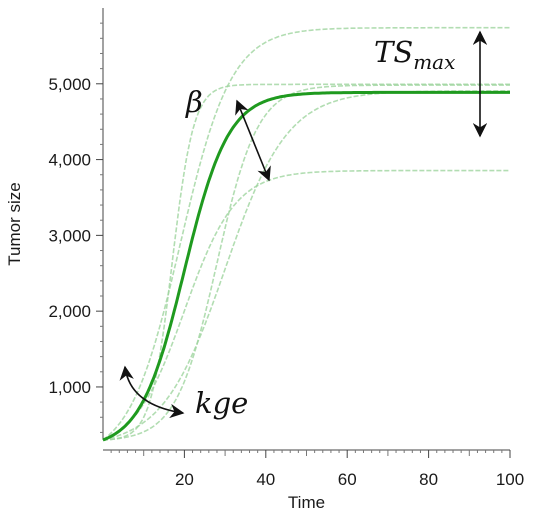 The width and height of the screenshot is (536, 518). What do you see at coordinates (69, 235) in the screenshot?
I see `y-tick-label: 3,000` at bounding box center [69, 235].